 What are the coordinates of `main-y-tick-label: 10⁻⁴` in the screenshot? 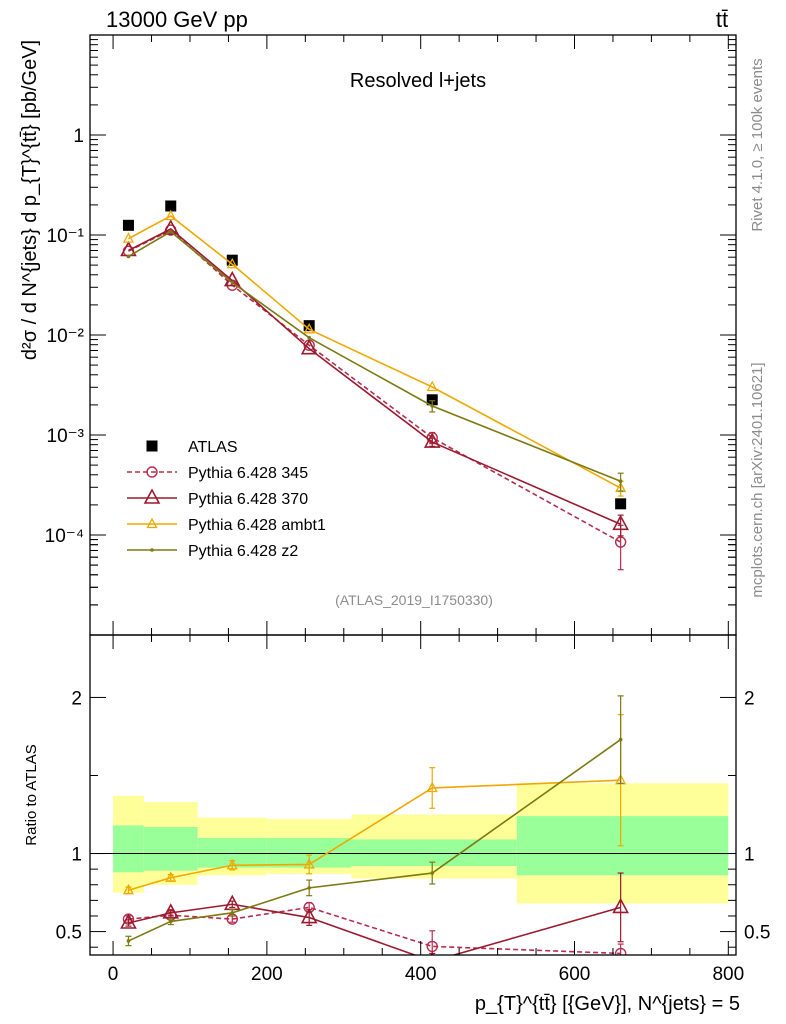 It's located at (64, 536).